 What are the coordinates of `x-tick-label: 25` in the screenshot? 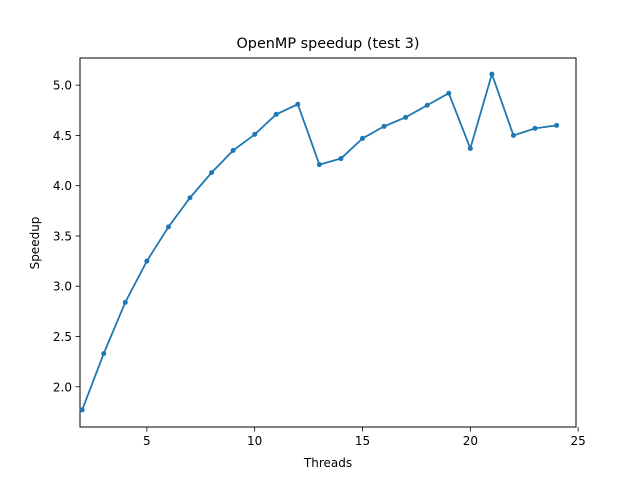 It's located at (578, 441).